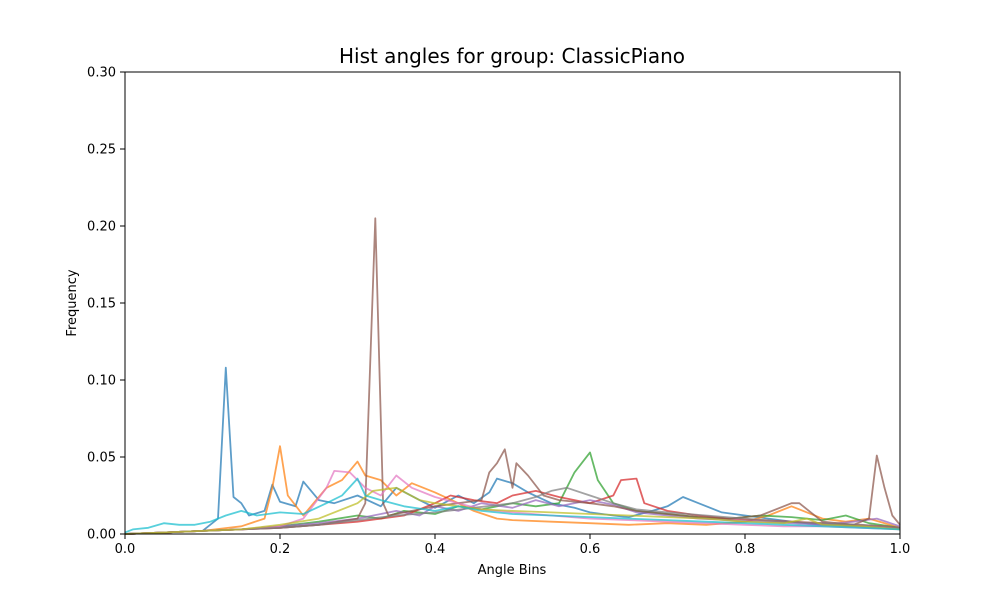  What do you see at coordinates (513, 545) in the screenshot?
I see `x-axis: 0.0 0.2 0.4 0.6 0.8 1.0` at bounding box center [513, 545].